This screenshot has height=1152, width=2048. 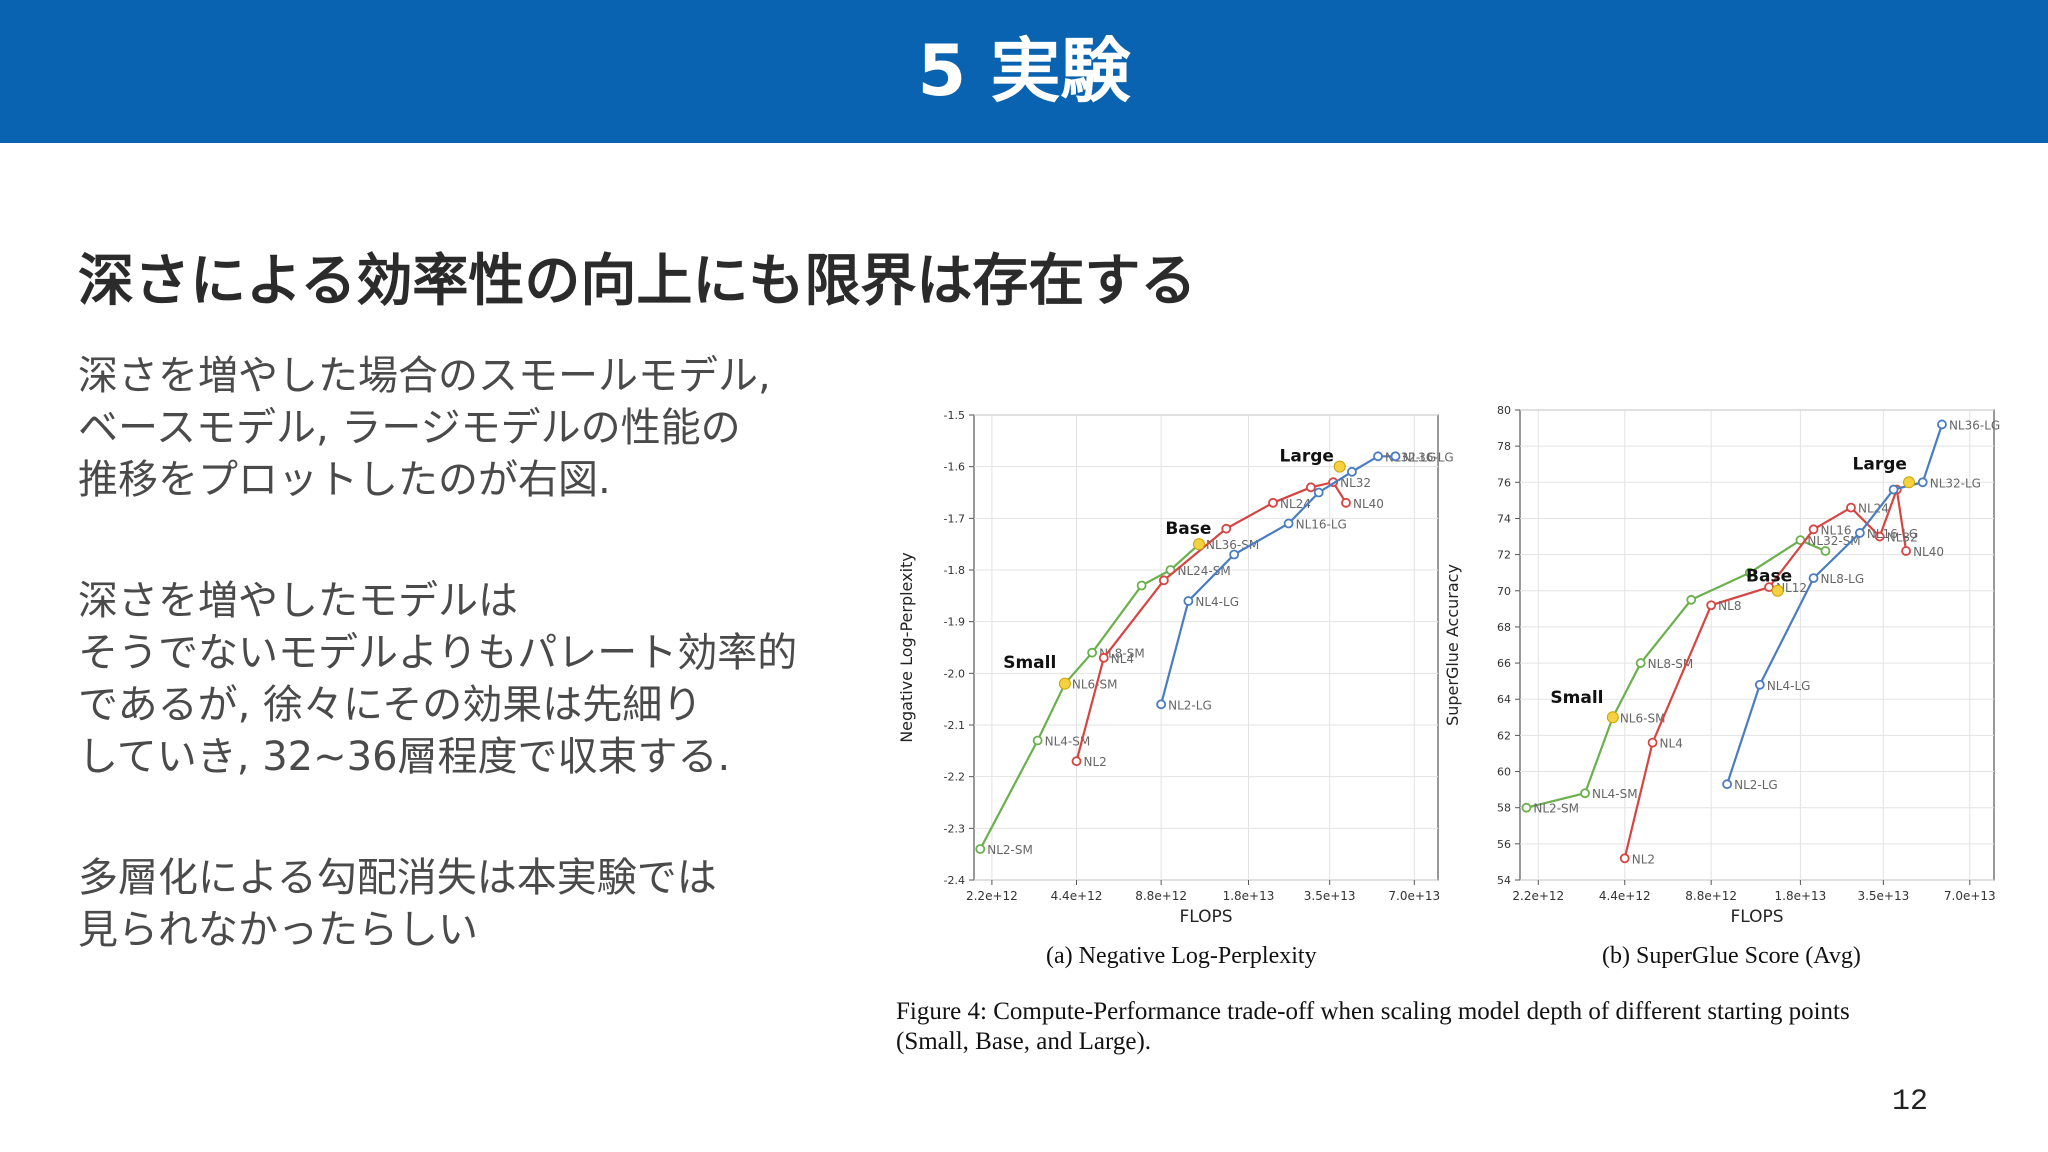 What do you see at coordinates (1203, 571) in the screenshot?
I see `ppl-point-label: NL24-SM` at bounding box center [1203, 571].